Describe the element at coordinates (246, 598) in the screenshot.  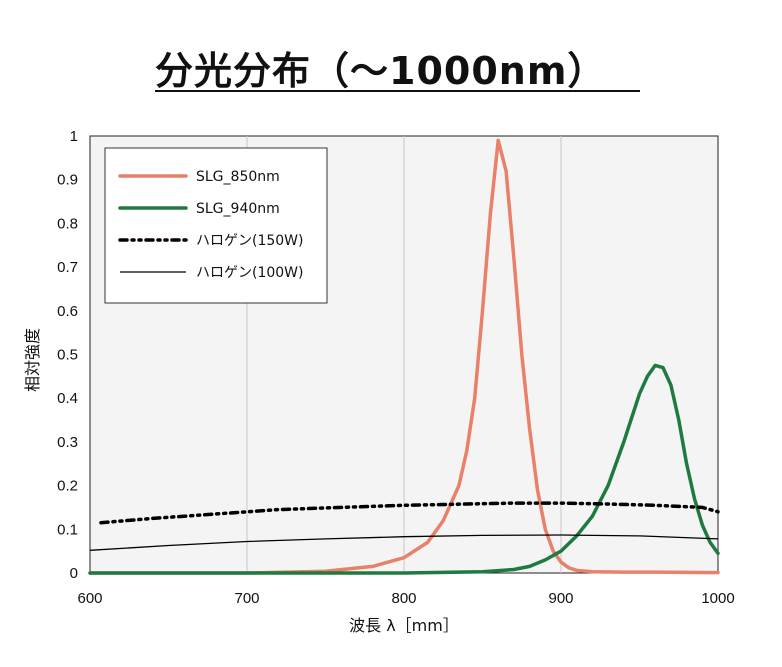
I see `x-tick-label: 700` at that location.